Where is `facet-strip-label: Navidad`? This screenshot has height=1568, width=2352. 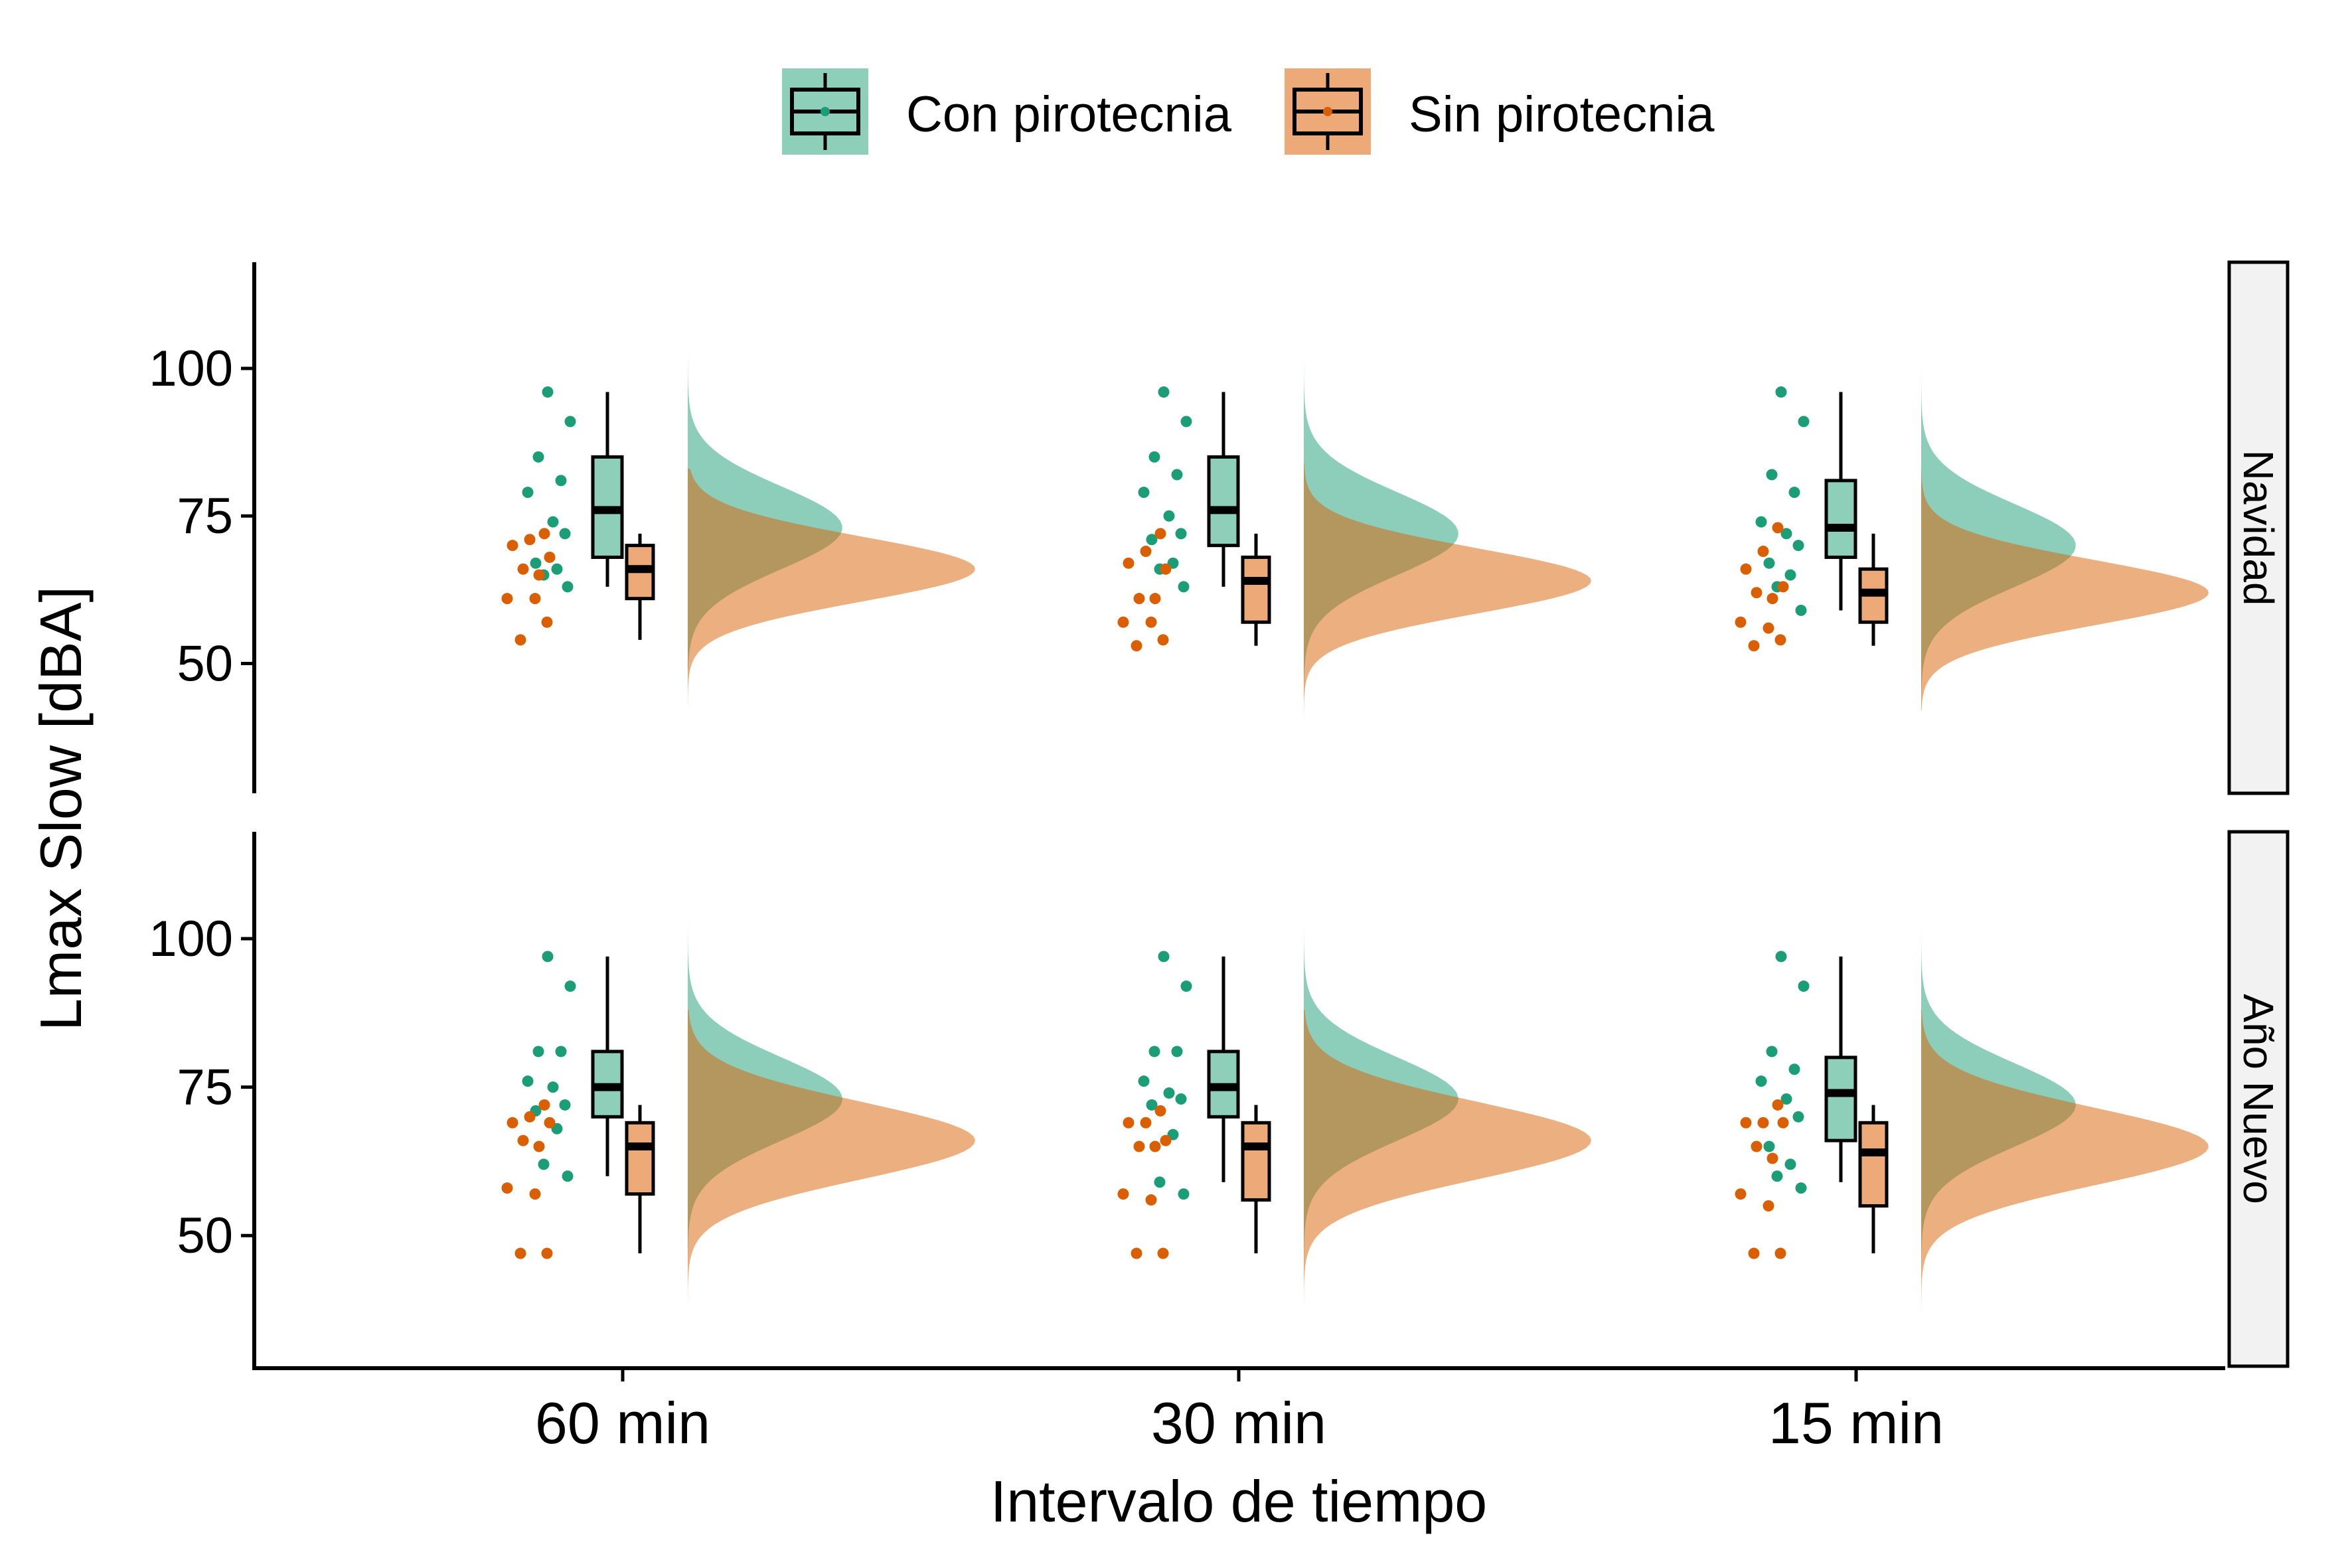 facet-strip-label: Navidad is located at coordinates (2258, 528).